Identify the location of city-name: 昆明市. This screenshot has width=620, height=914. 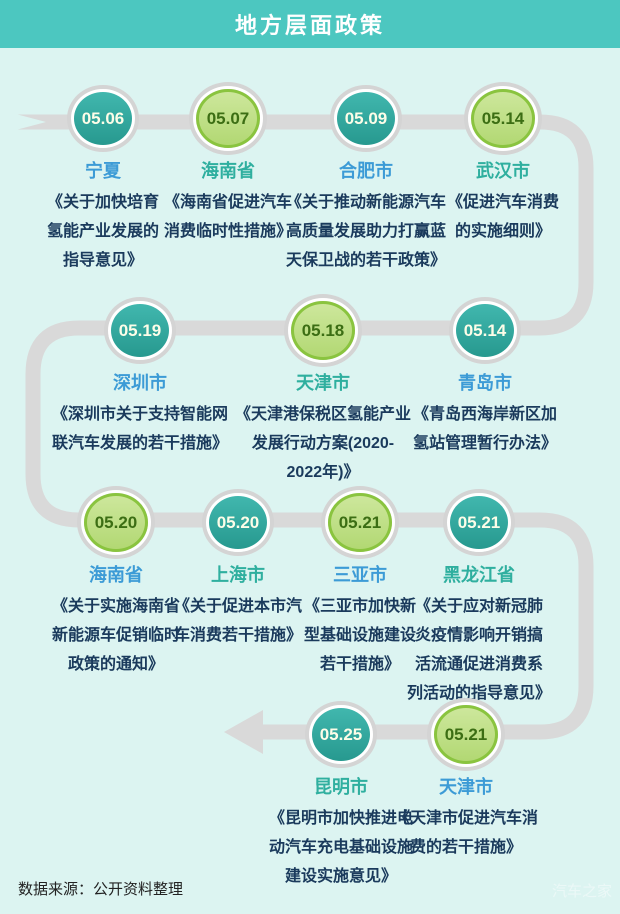
(341, 787).